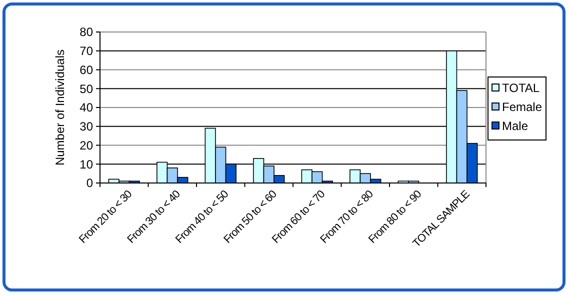 Image resolution: width=570 pixels, height=296 pixels. Describe the element at coordinates (87, 69) in the screenshot. I see `y-tick-label: 60` at that location.